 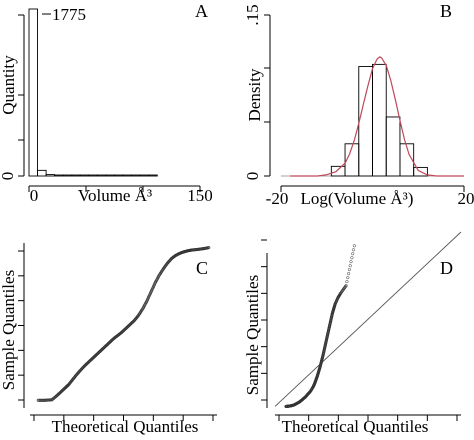 I want to click on panel-a-xtick-label-150: 150, so click(x=200, y=195).